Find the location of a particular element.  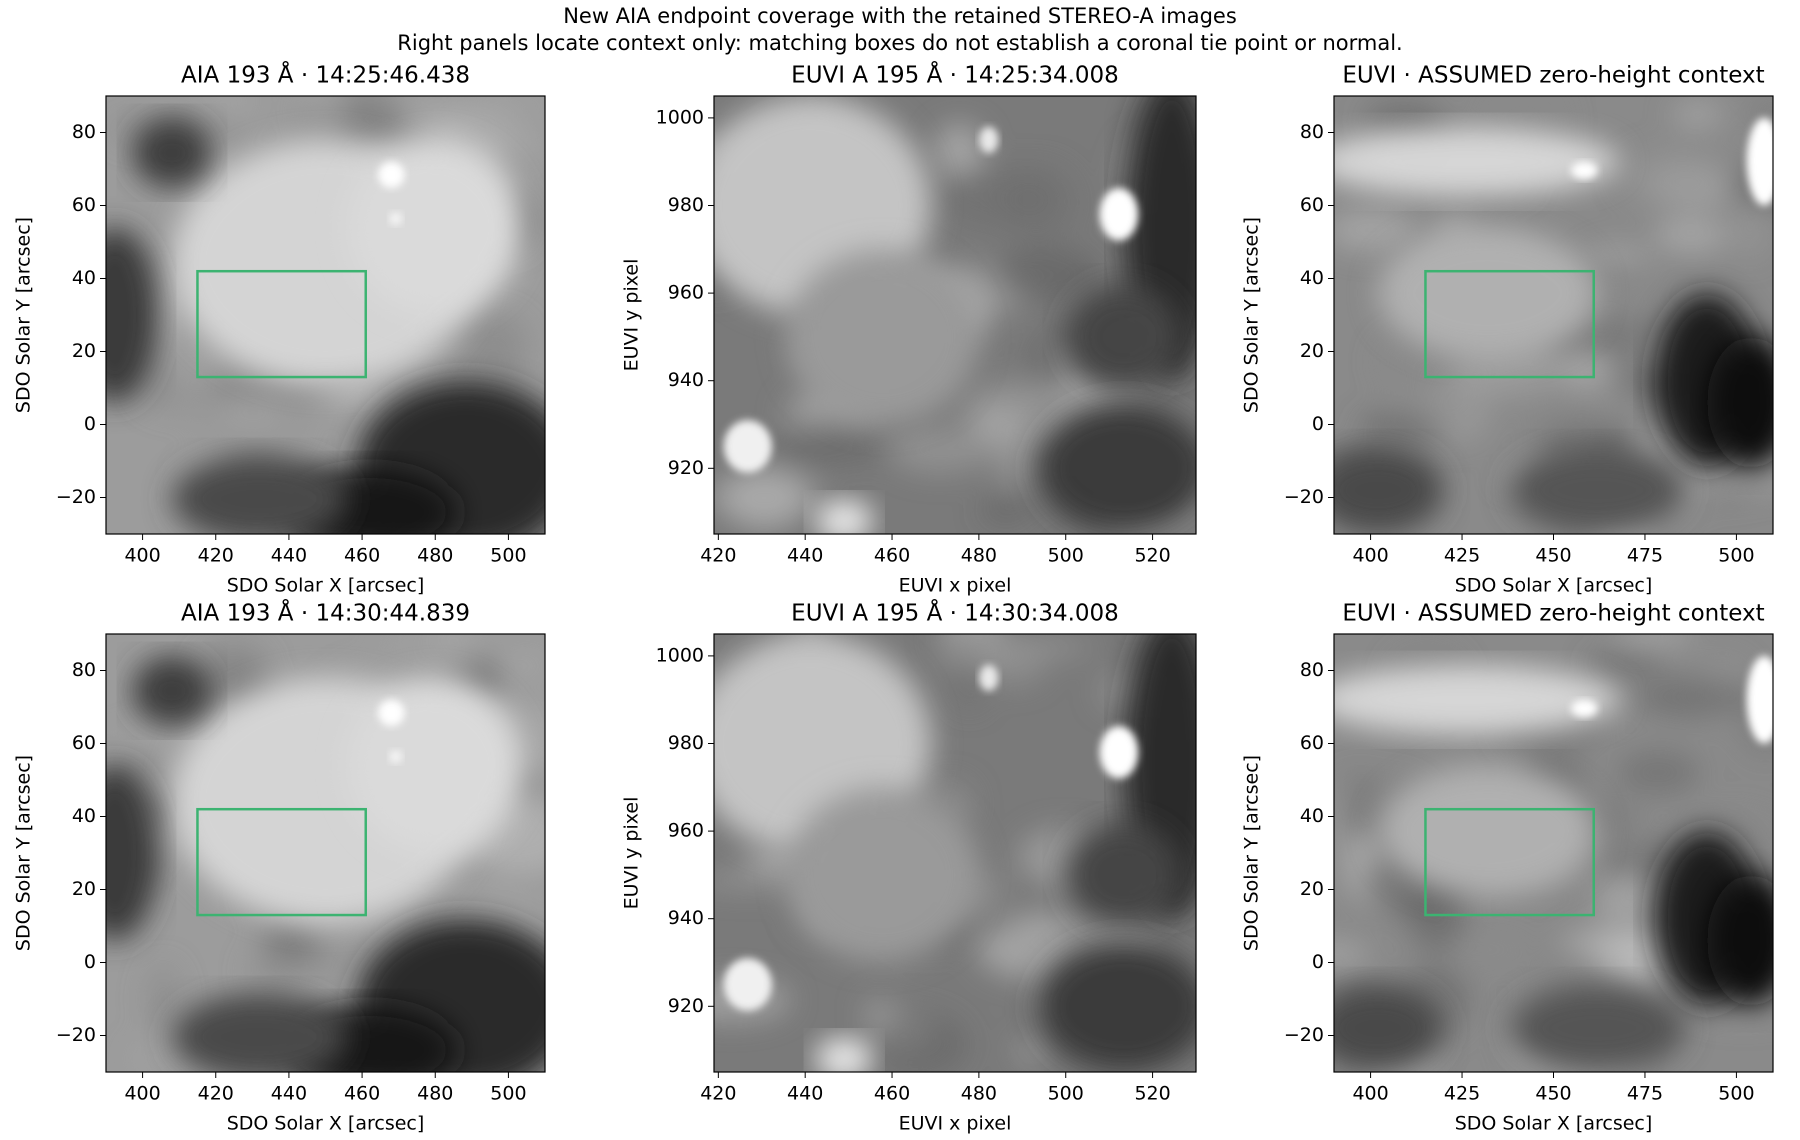

x-tick-label: 420 is located at coordinates (718, 1094).